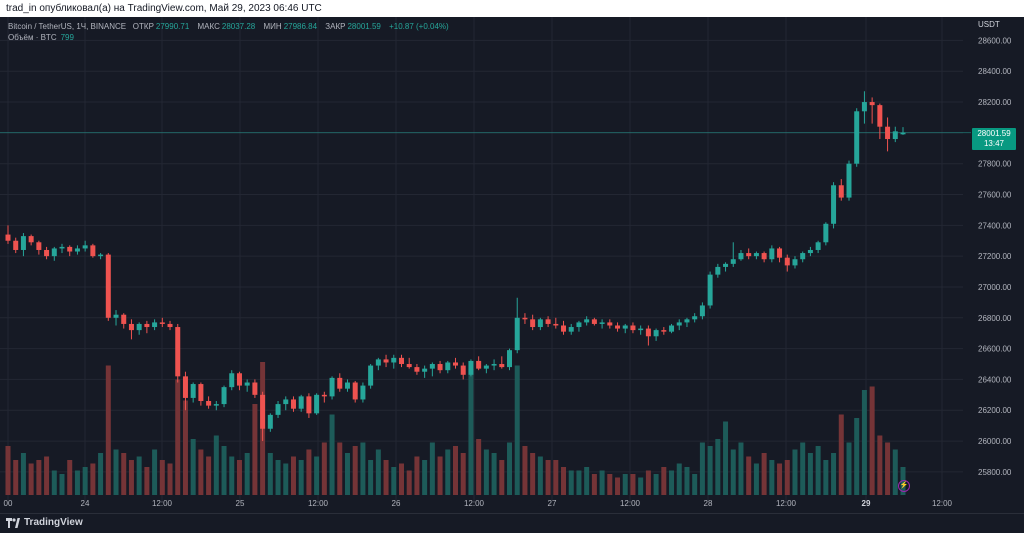  What do you see at coordinates (995, 287) in the screenshot?
I see `y-tick-label: 27000.00` at bounding box center [995, 287].